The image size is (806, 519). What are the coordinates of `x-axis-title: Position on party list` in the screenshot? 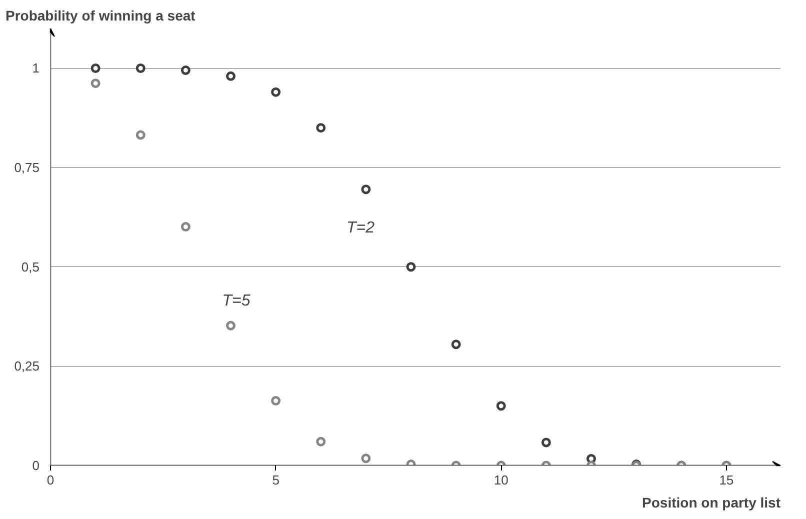 It's located at (711, 502).